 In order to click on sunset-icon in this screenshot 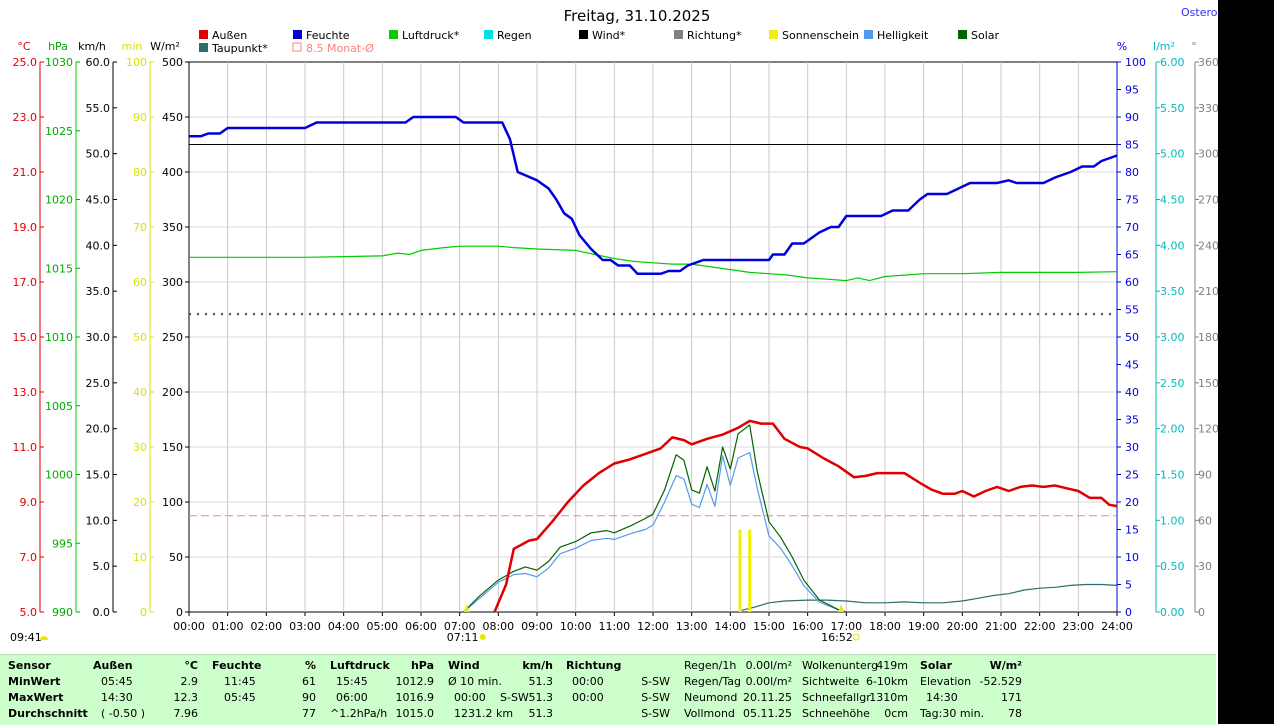, I will do `click(841, 608)`.